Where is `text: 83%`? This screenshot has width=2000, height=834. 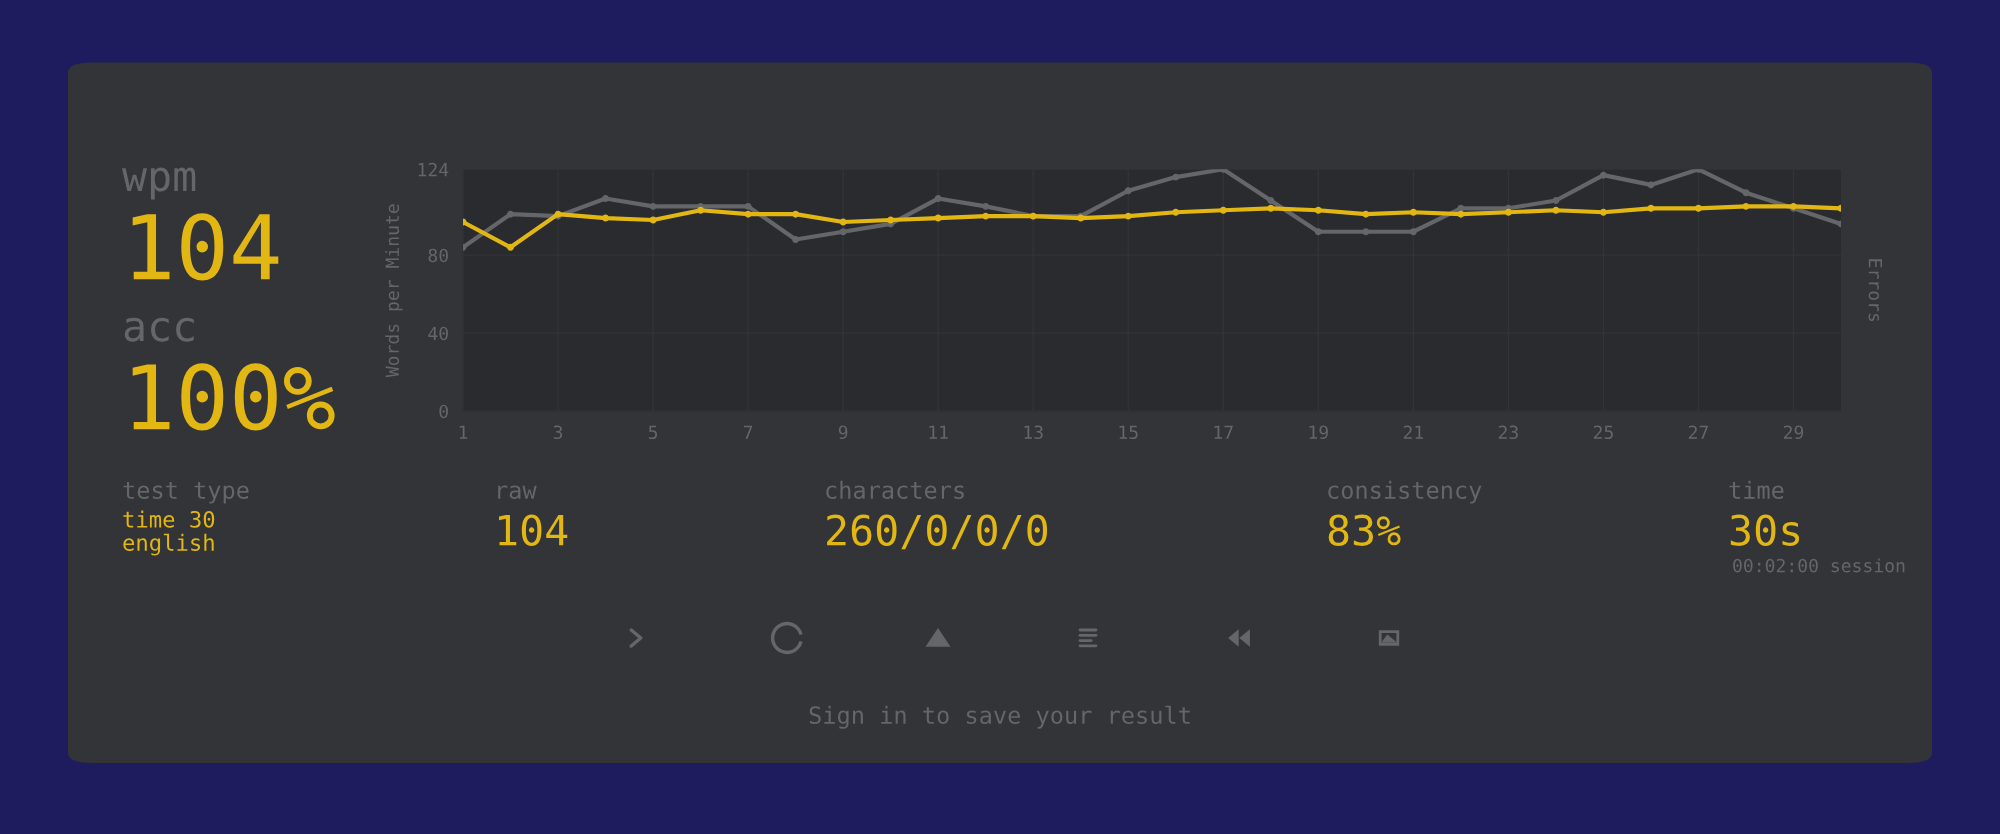
text: 83% is located at coordinates (1364, 530).